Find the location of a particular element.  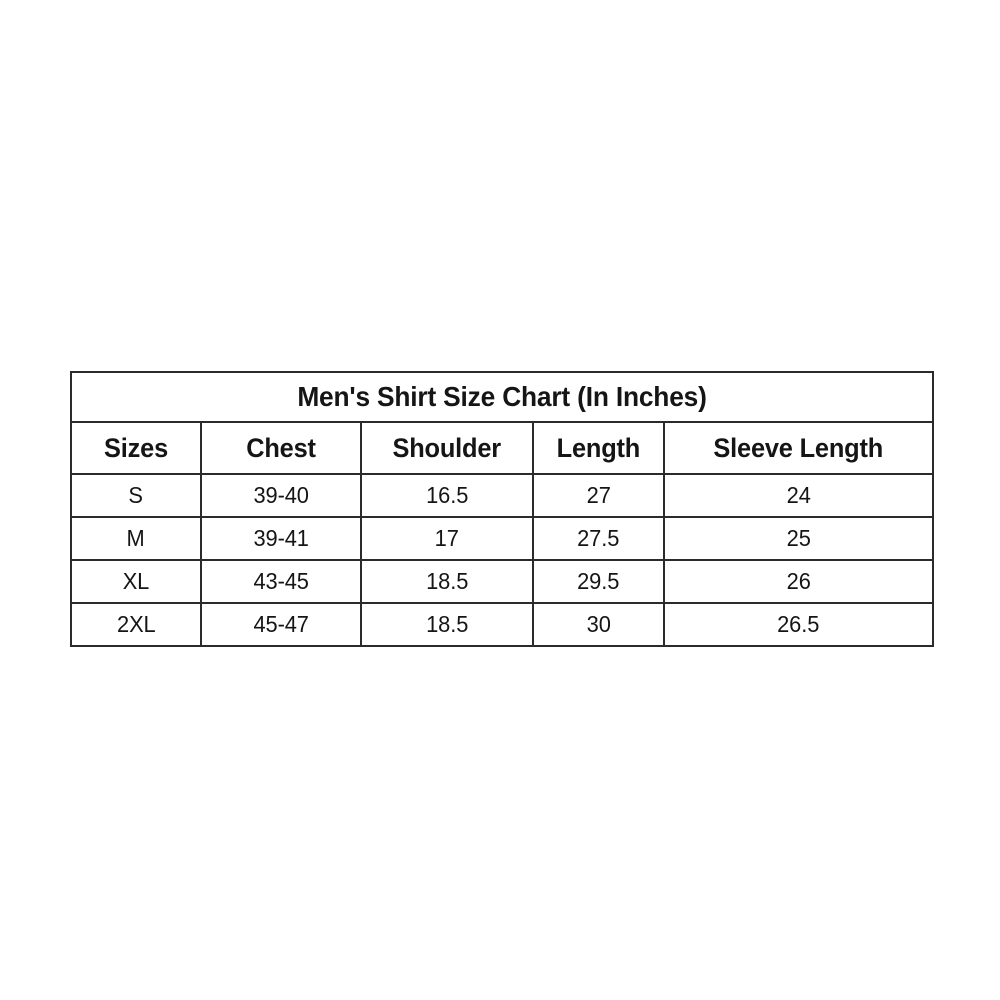

cell-chest: 43-45 is located at coordinates (281, 581).